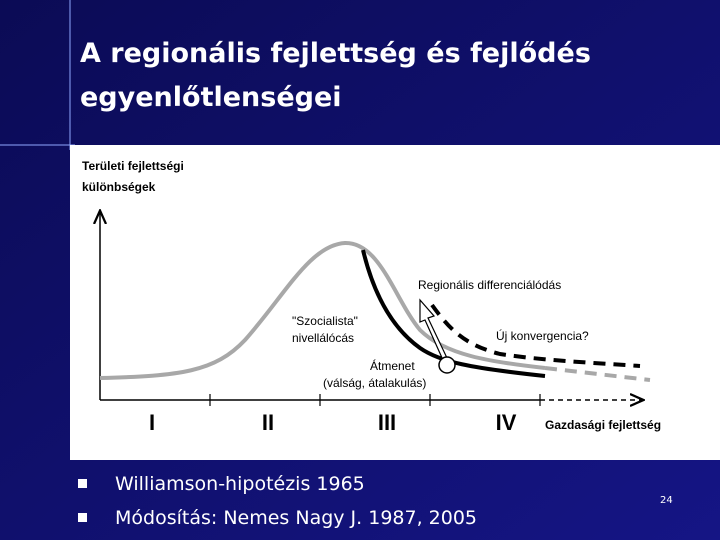 This screenshot has height=540, width=720. What do you see at coordinates (506, 422) in the screenshot?
I see `phase-label: IV` at bounding box center [506, 422].